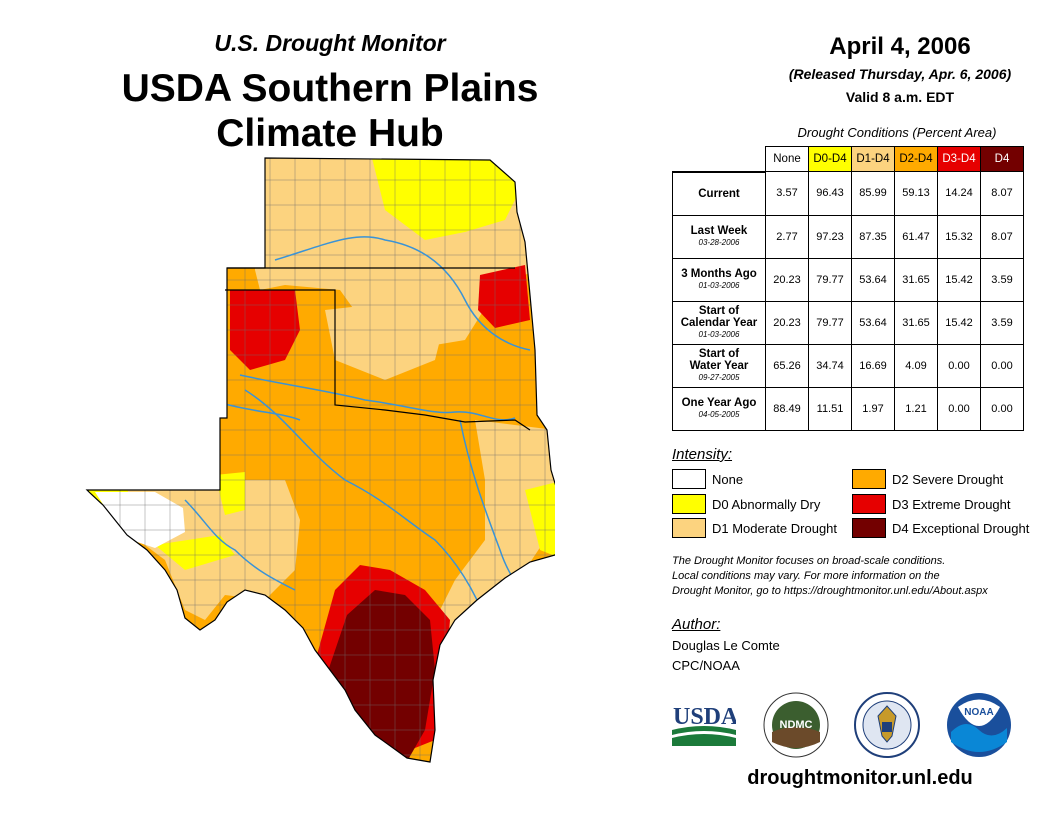  What do you see at coordinates (873, 408) in the screenshot?
I see `table-cell: 1.97` at bounding box center [873, 408].